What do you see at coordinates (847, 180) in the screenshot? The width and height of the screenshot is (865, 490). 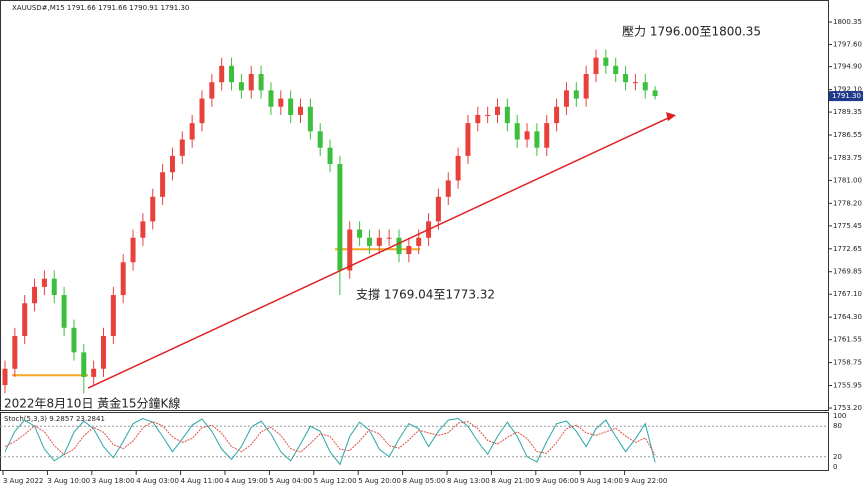 I see `y-tick-label: 1781.00` at bounding box center [847, 180].